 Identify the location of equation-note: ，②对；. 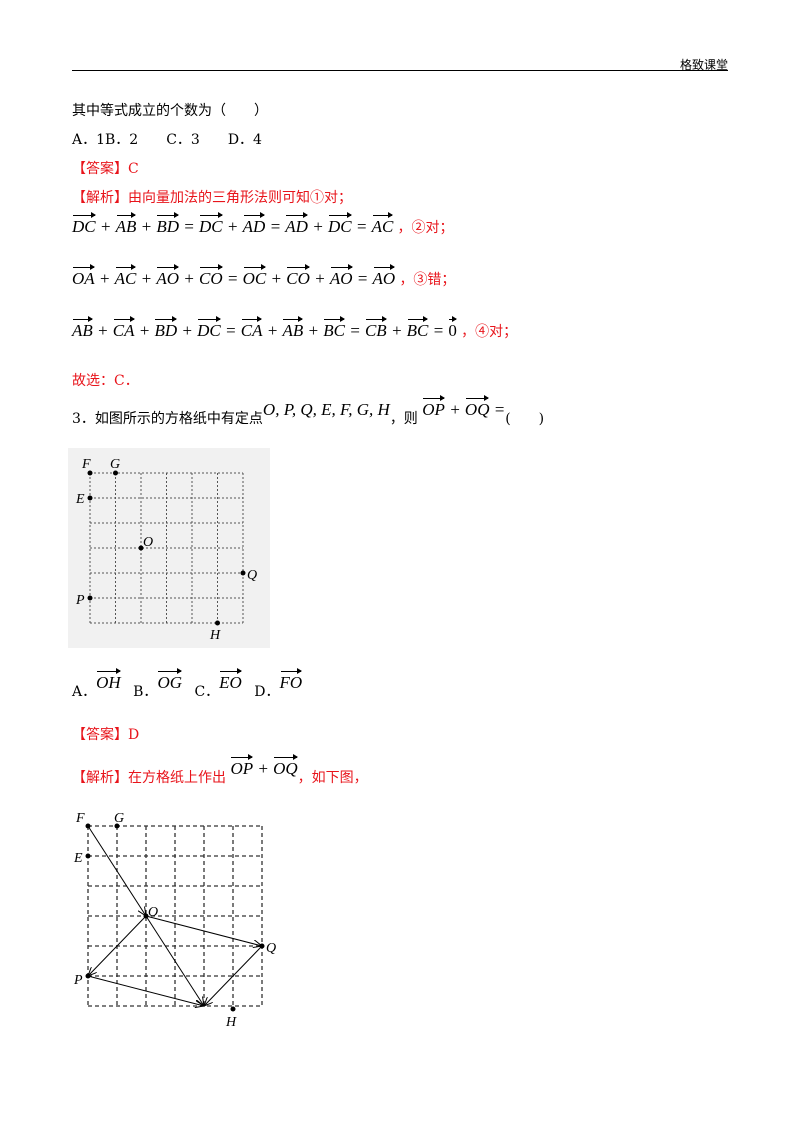
(425, 228).